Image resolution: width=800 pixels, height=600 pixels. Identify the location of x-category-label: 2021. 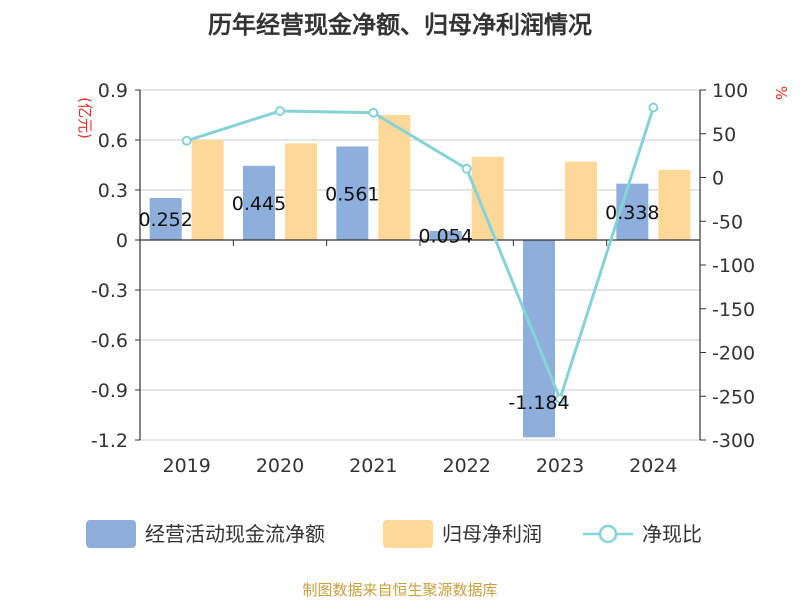
(373, 466).